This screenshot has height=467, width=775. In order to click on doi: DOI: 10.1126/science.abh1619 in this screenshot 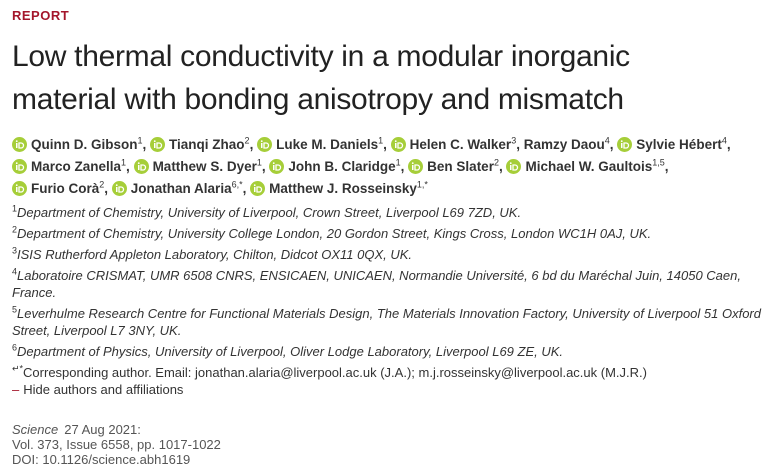, I will do `click(101, 459)`.